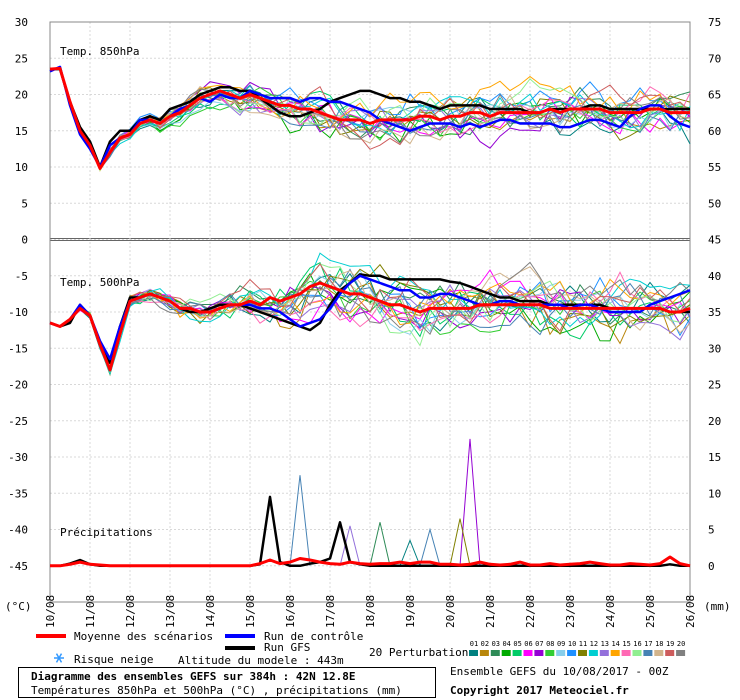 The image size is (740, 700). I want to click on y-tick-label-left: -40, so click(18, 530).